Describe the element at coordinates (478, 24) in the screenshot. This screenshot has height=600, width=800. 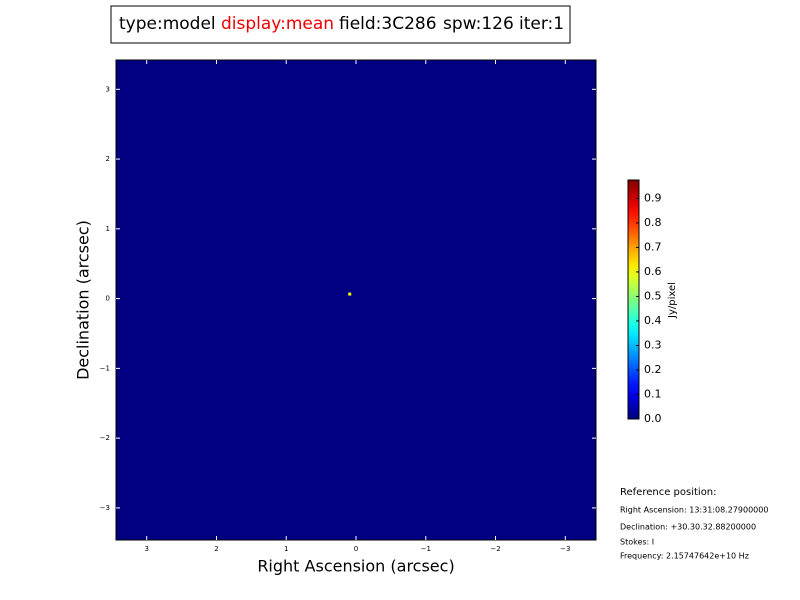
I see `header-spw: spw:126` at that location.